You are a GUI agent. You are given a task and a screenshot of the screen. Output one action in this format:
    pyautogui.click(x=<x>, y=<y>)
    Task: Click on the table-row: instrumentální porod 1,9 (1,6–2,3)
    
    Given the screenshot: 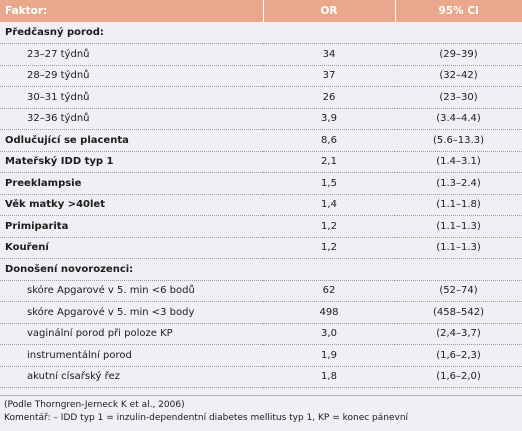 What is the action you would take?
    pyautogui.click(x=261, y=355)
    